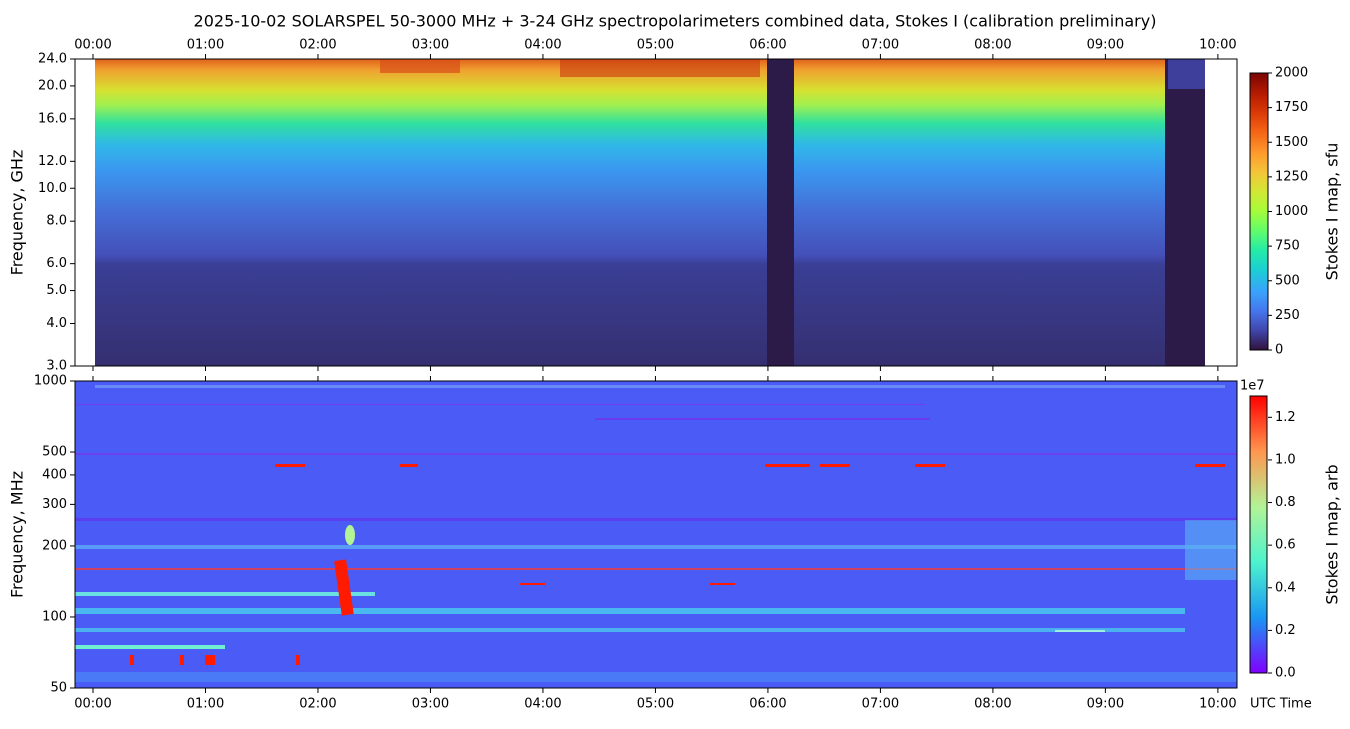 The height and width of the screenshot is (729, 1350). What do you see at coordinates (54, 452) in the screenshot?
I see `y-tick-label: 500` at bounding box center [54, 452].